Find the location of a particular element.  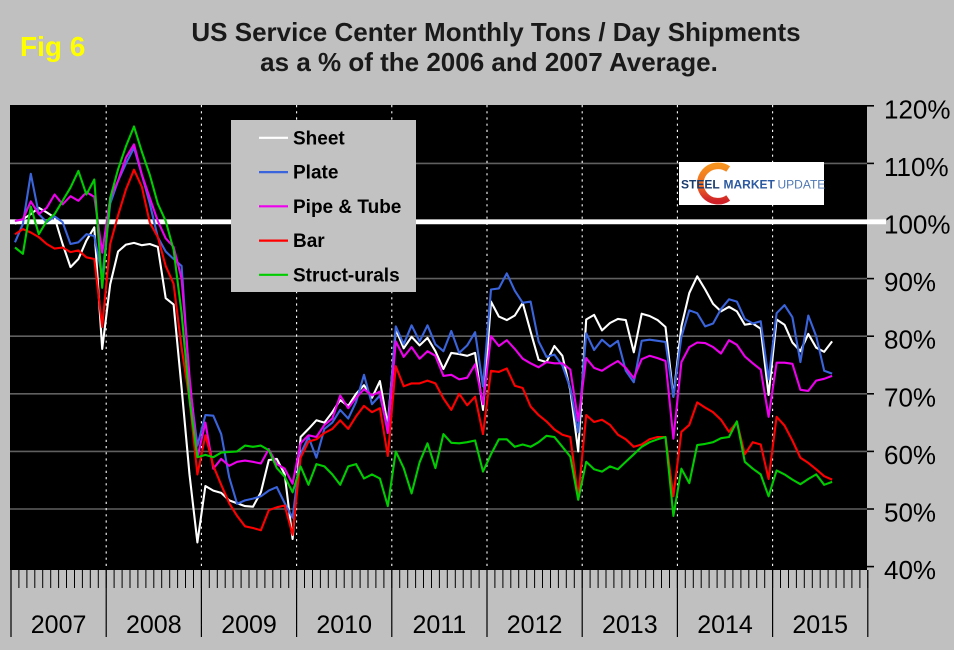

svg-text: 2013 is located at coordinates (630, 625).